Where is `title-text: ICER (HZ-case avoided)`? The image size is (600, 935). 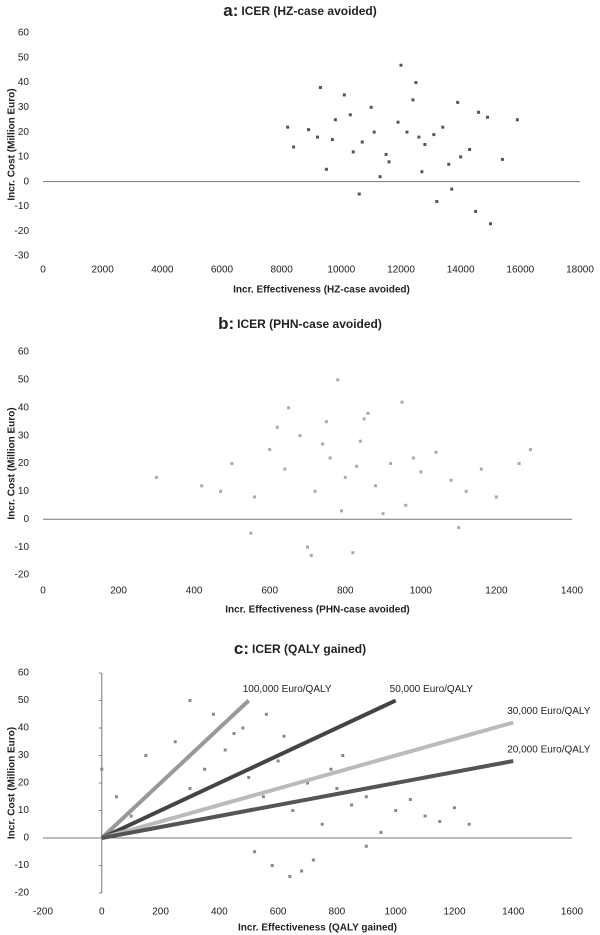 title-text: ICER (HZ-case avoided) is located at coordinates (308, 11).